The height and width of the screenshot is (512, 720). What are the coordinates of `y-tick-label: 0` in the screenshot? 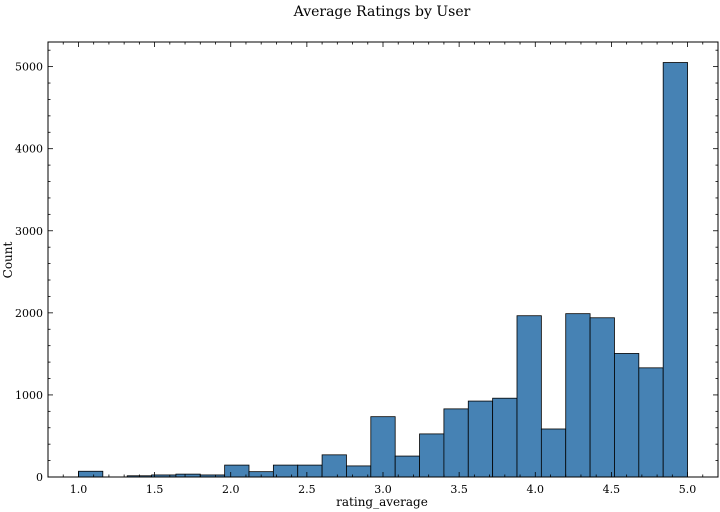 It's located at (39, 477).